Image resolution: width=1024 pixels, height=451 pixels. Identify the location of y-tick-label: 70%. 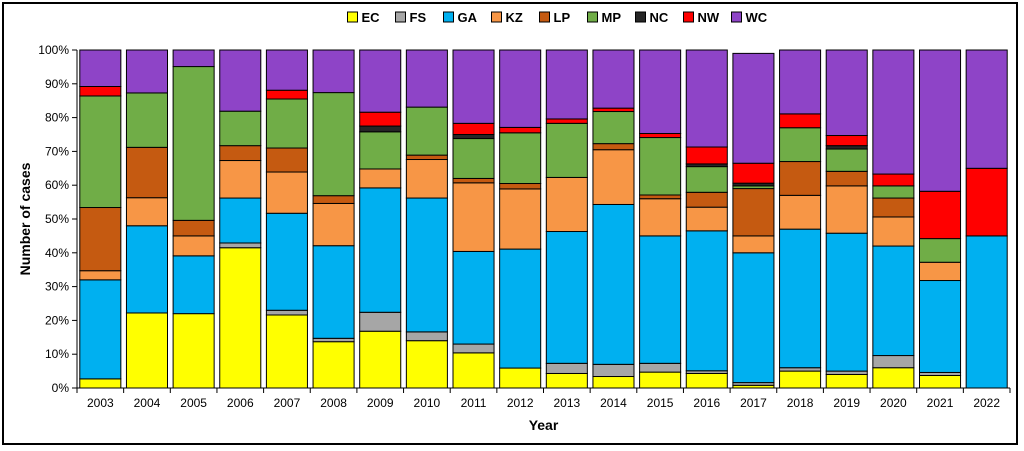
(57, 151).